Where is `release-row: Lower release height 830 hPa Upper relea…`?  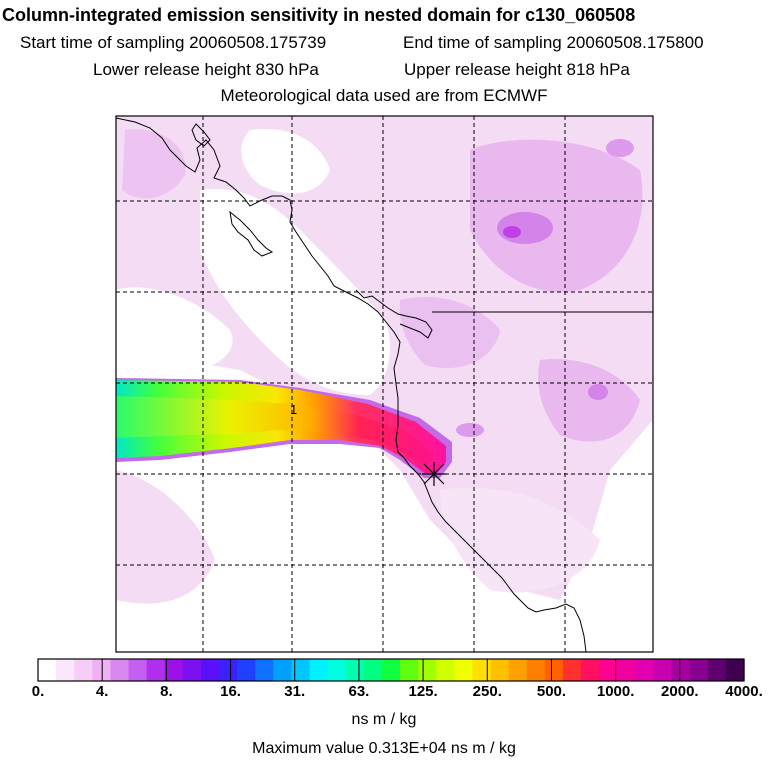
release-row: Lower release height 830 hPa Upper relea… is located at coordinates (384, 71).